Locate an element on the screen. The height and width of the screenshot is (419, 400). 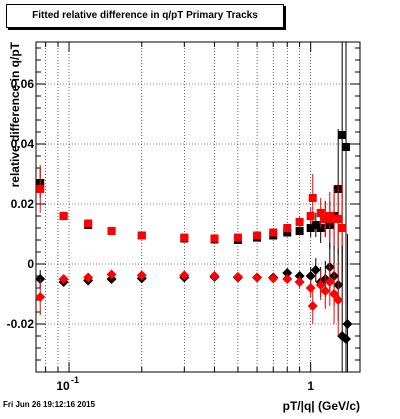
y-tick-label: 0 is located at coordinates (30, 264).